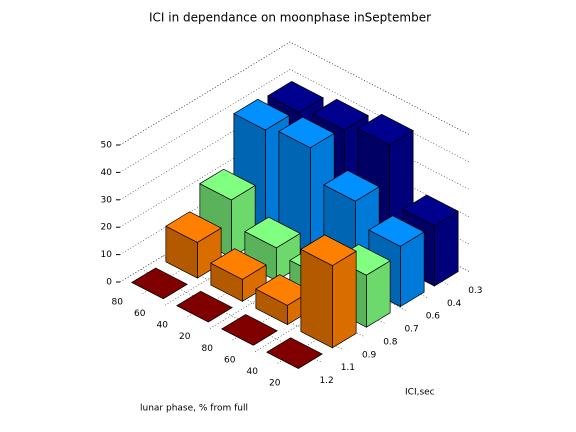  What do you see at coordinates (420, 393) in the screenshot?
I see `y-axis-label: ICI,sec` at bounding box center [420, 393].